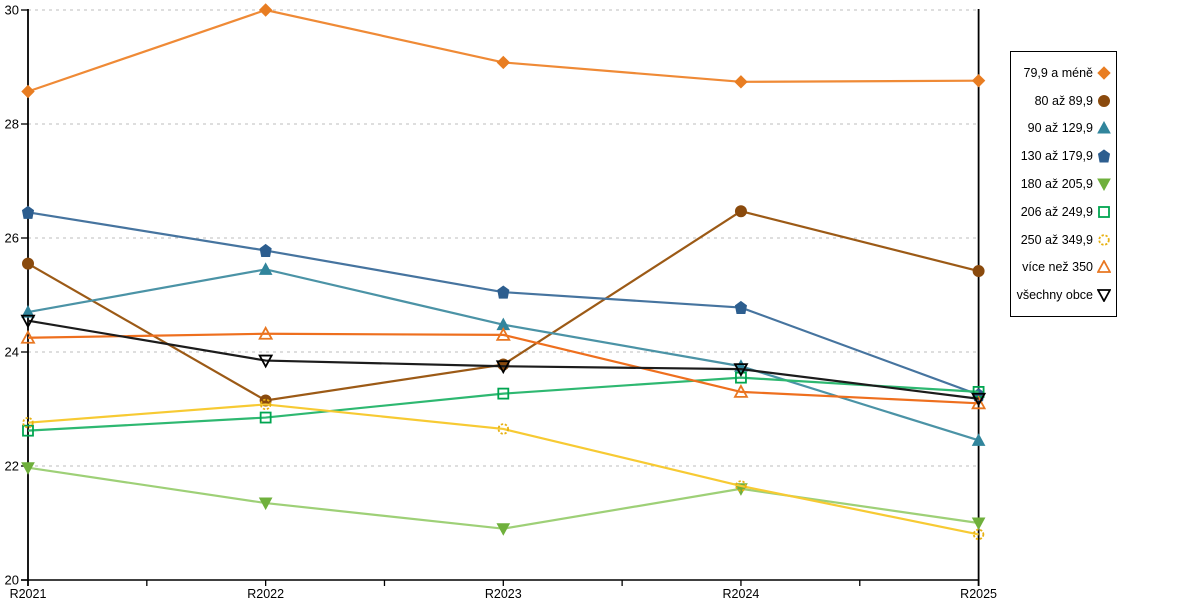 This screenshot has width=1200, height=600. Describe the element at coordinates (12, 10) in the screenshot. I see `y-tick-label: 30` at that location.